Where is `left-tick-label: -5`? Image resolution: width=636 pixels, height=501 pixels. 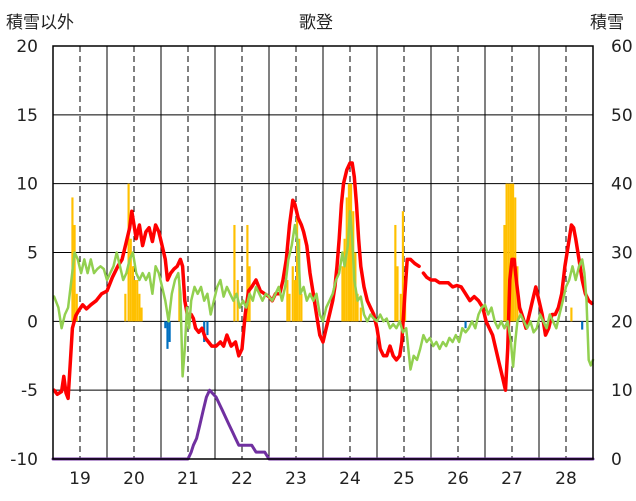 left-tick-label: -5 is located at coordinates (29, 391).